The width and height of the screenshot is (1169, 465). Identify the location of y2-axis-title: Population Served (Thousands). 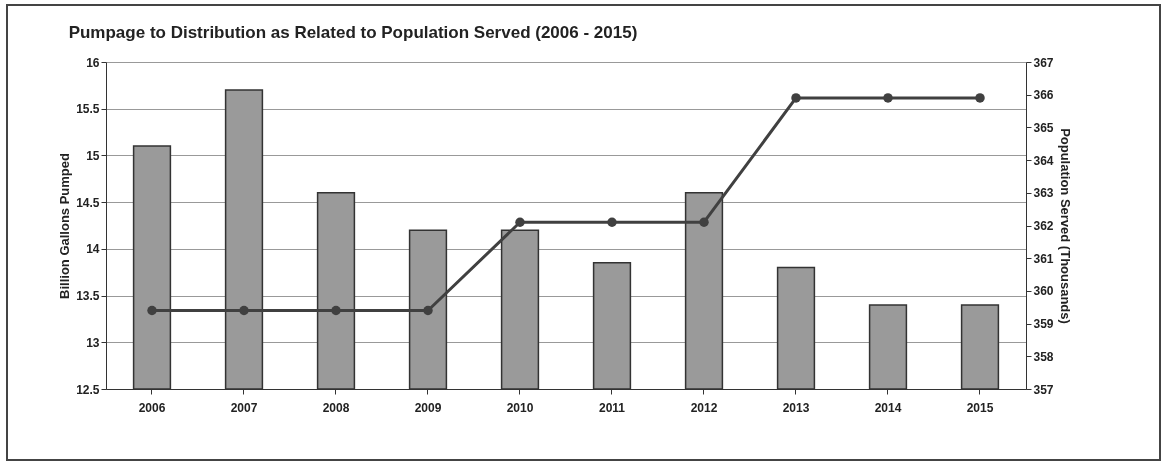
(1065, 226).